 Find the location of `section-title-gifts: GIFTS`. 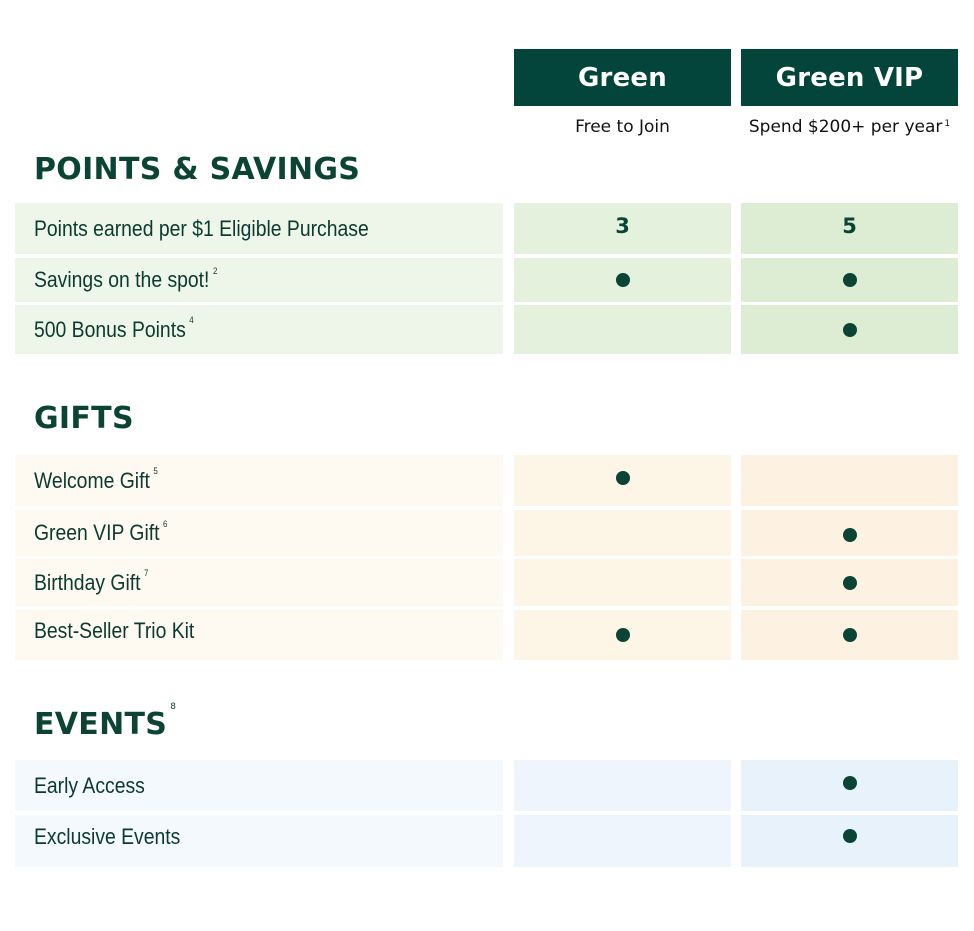

section-title-gifts: GIFTS is located at coordinates (84, 418).